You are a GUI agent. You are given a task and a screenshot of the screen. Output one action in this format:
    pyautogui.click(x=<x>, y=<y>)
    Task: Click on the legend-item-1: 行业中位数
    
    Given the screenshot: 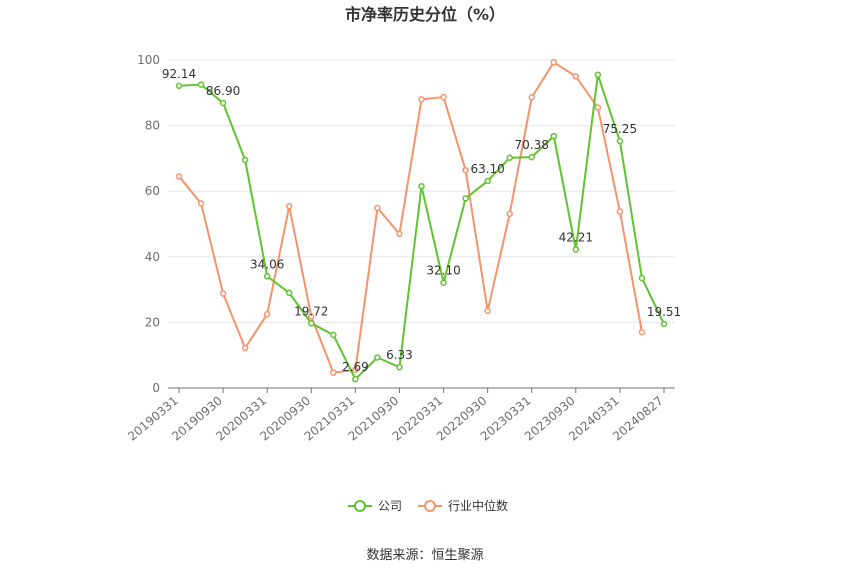 What is the action you would take?
    pyautogui.click(x=463, y=505)
    